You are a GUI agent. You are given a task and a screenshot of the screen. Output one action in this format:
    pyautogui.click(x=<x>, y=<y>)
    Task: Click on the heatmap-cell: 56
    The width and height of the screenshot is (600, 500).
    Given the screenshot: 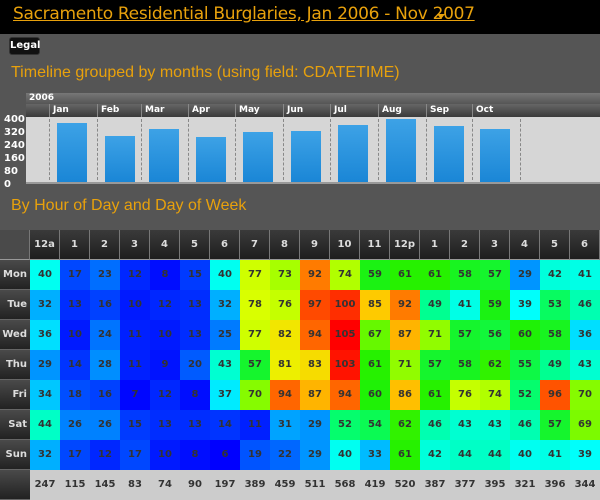 What is the action you would take?
    pyautogui.click(x=495, y=335)
    